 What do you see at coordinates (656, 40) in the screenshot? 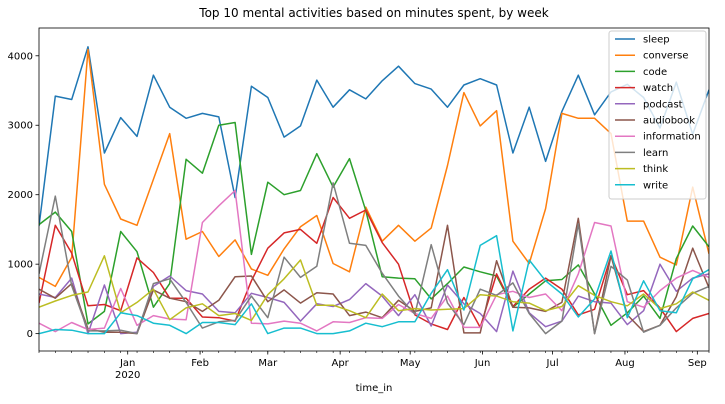
I see `legend-label-sleep: sleep` at bounding box center [656, 40].